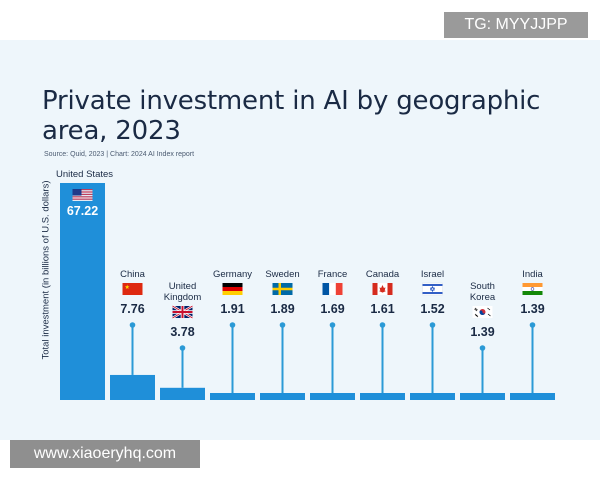 This screenshot has width=600, height=480. I want to click on us-flag-icon, so click(82, 195).